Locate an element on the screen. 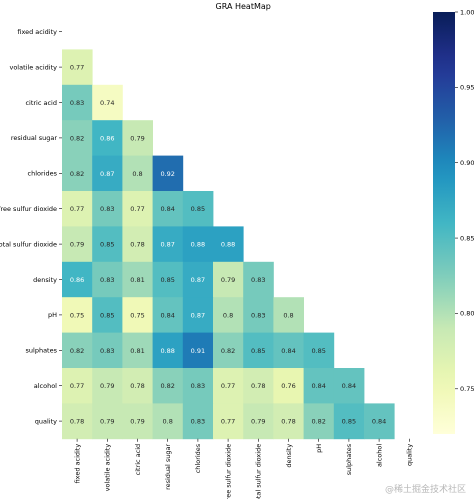 The height and width of the screenshot is (503, 474). x-tick-label: free sulfur dioxide is located at coordinates (228, 471).